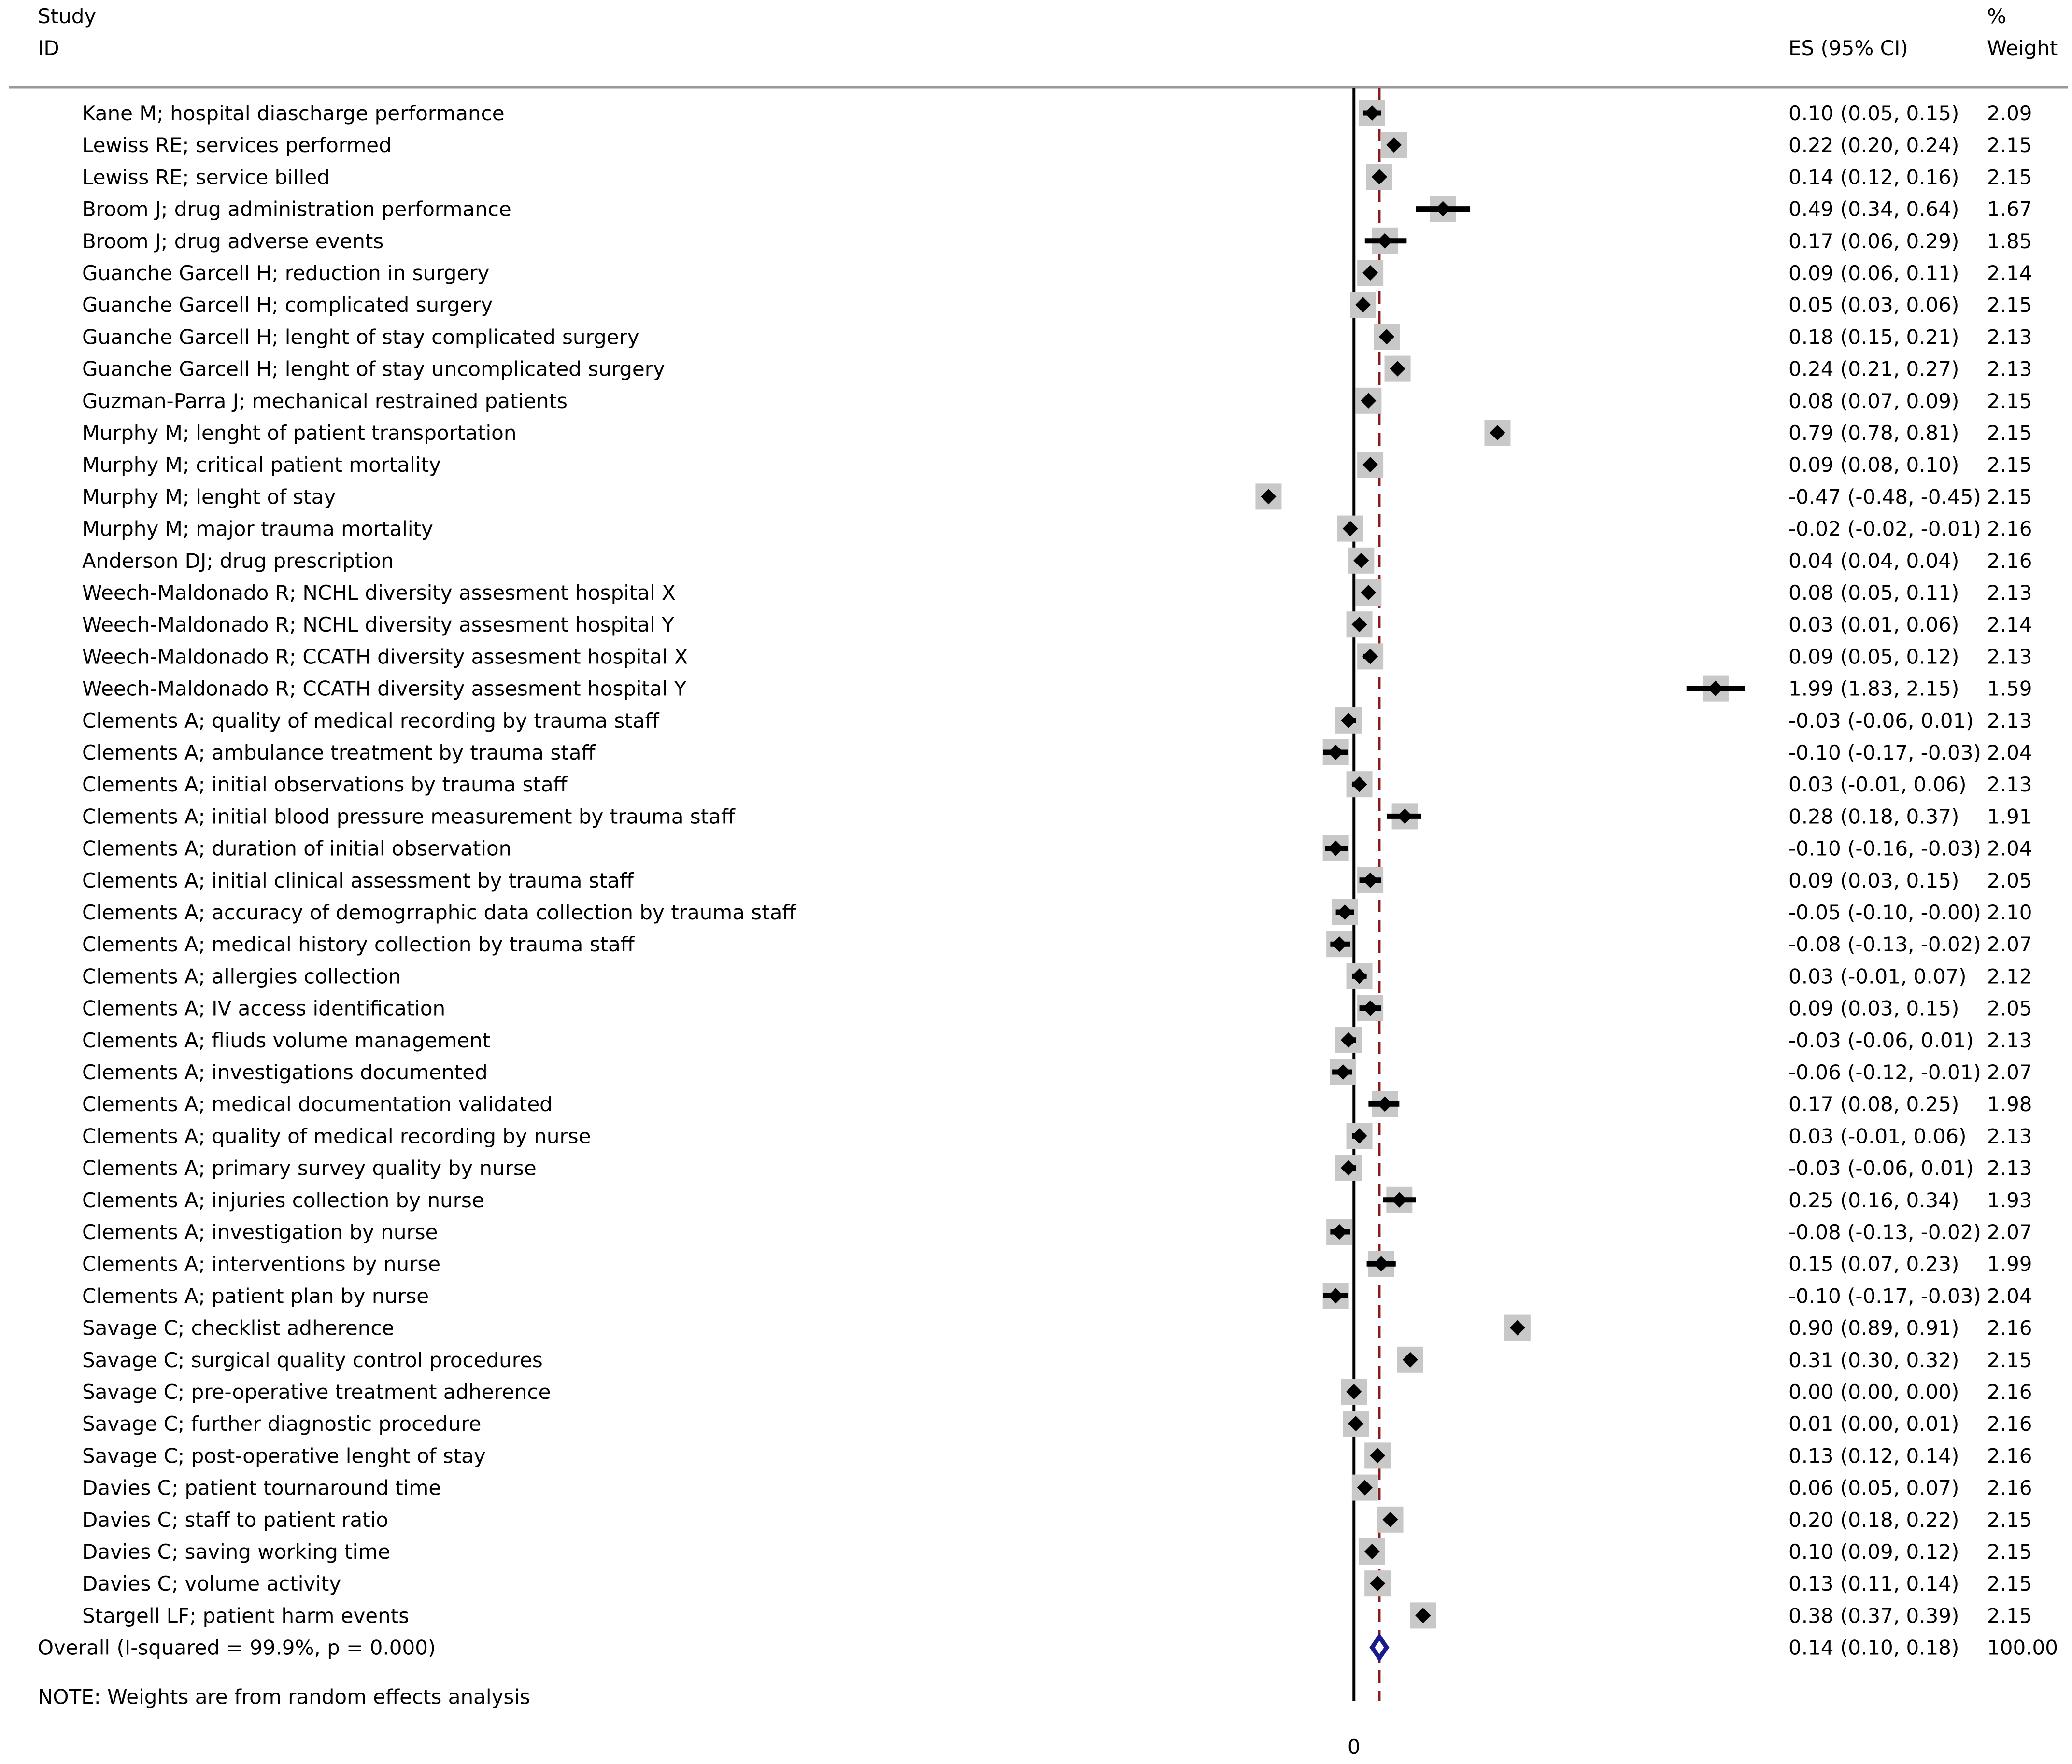 The width and height of the screenshot is (2072, 1764). What do you see at coordinates (1884, 496) in the screenshot?
I see `es-ci-value: -0.47 (-0.48, -0.45)` at bounding box center [1884, 496].